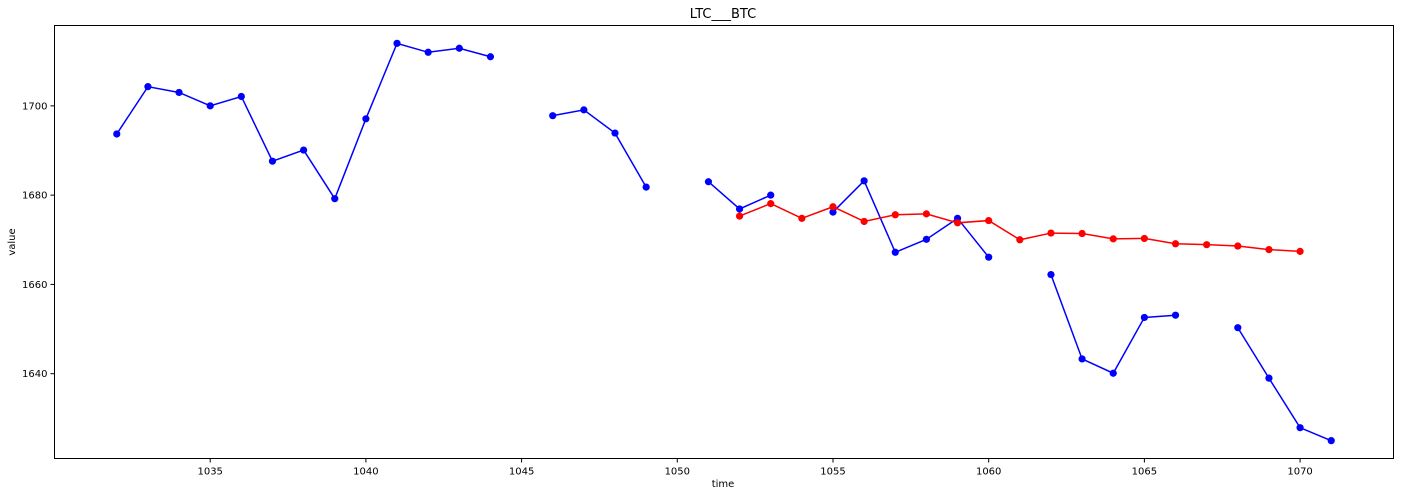 This screenshot has height=496, width=1403. I want to click on x-axis: 1035 1040 1045 1050 1055 1060 1065 1070, so click(755, 468).